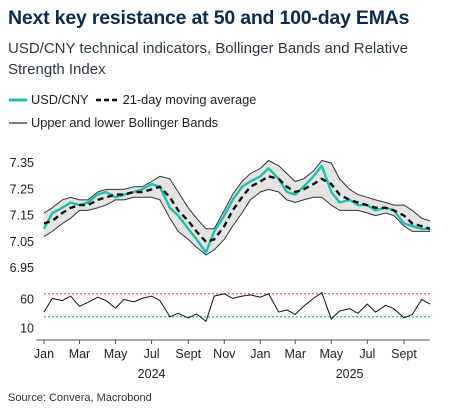  What do you see at coordinates (152, 374) in the screenshot?
I see `x-year-label: 2024` at bounding box center [152, 374].